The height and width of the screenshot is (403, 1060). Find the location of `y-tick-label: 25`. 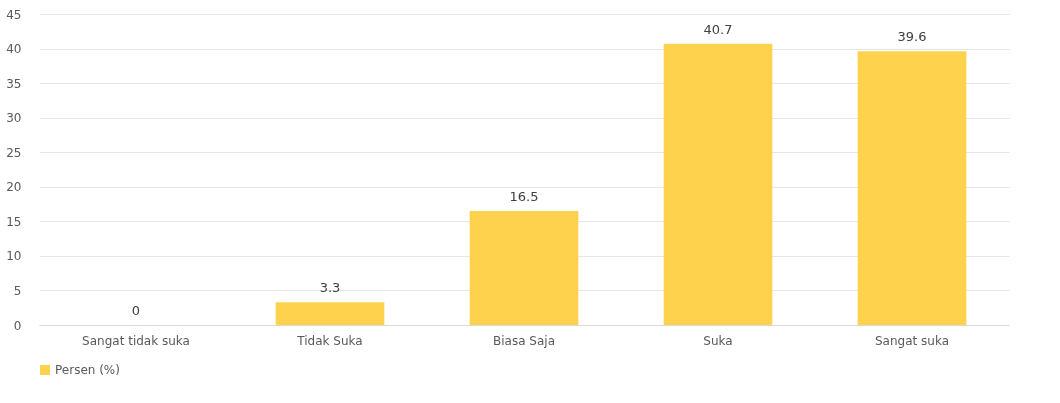

y-tick-label: 25 is located at coordinates (14, 152).